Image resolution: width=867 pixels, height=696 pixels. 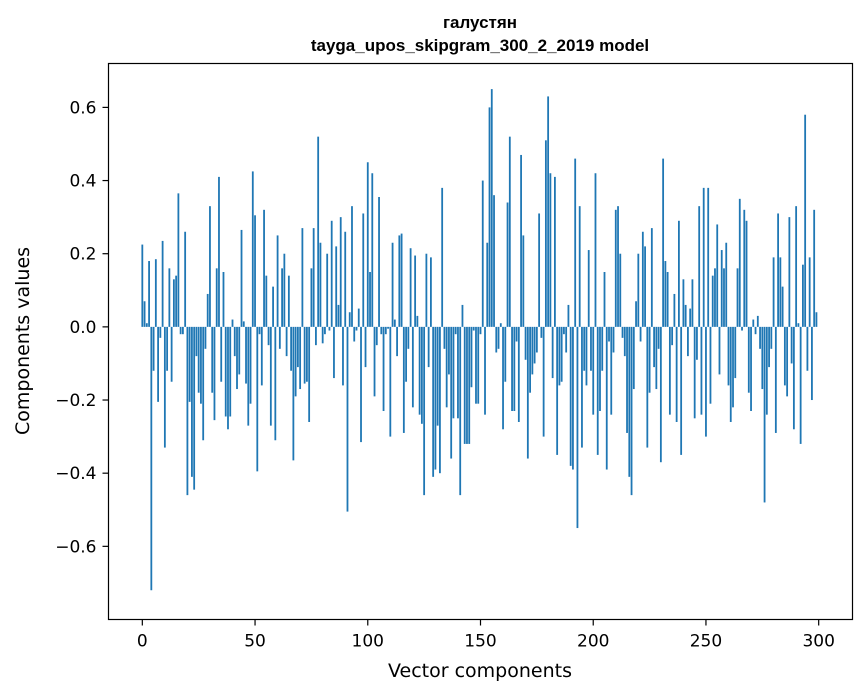 I want to click on y-tick-label: −0.4, so click(x=75, y=474).